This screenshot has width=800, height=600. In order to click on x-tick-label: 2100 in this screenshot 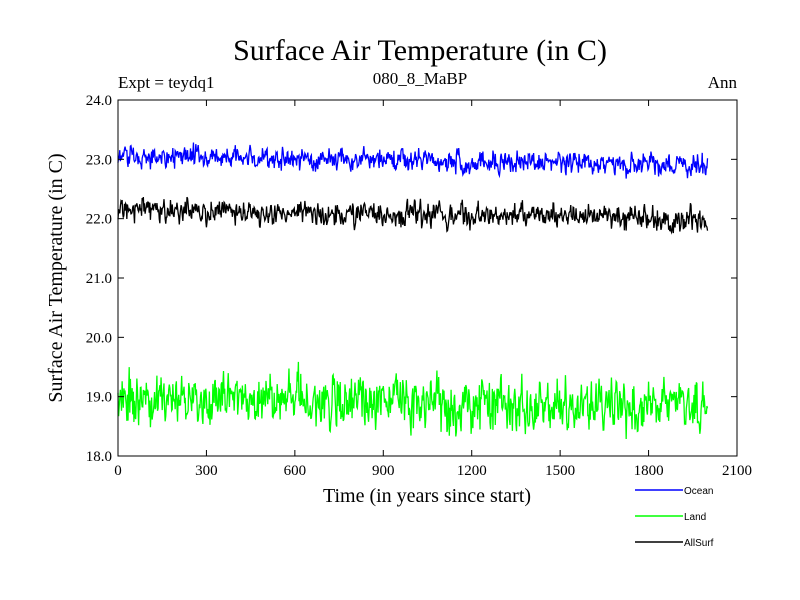, I will do `click(737, 471)`.